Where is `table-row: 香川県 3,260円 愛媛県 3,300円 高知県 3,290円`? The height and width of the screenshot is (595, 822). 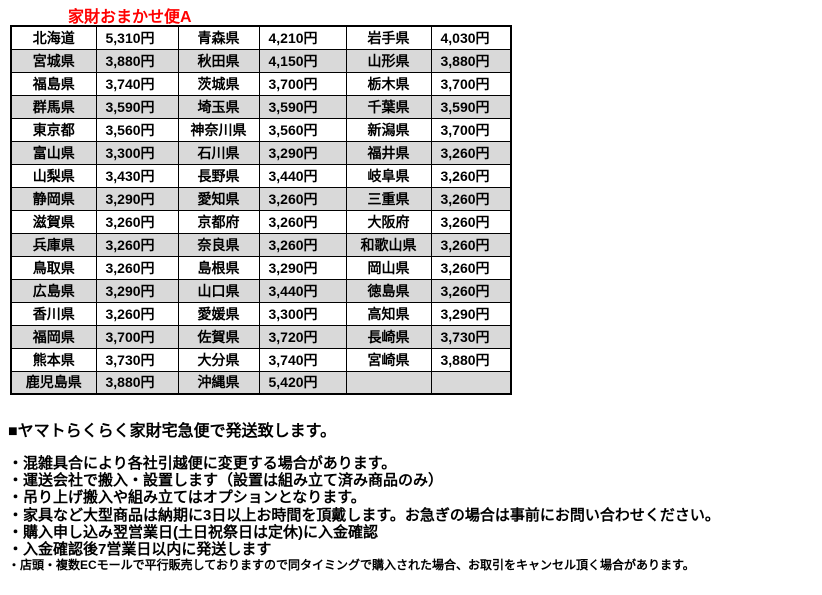
table-row: 香川県 3,260円 愛媛県 3,300円 高知県 3,290円 is located at coordinates (261, 313).